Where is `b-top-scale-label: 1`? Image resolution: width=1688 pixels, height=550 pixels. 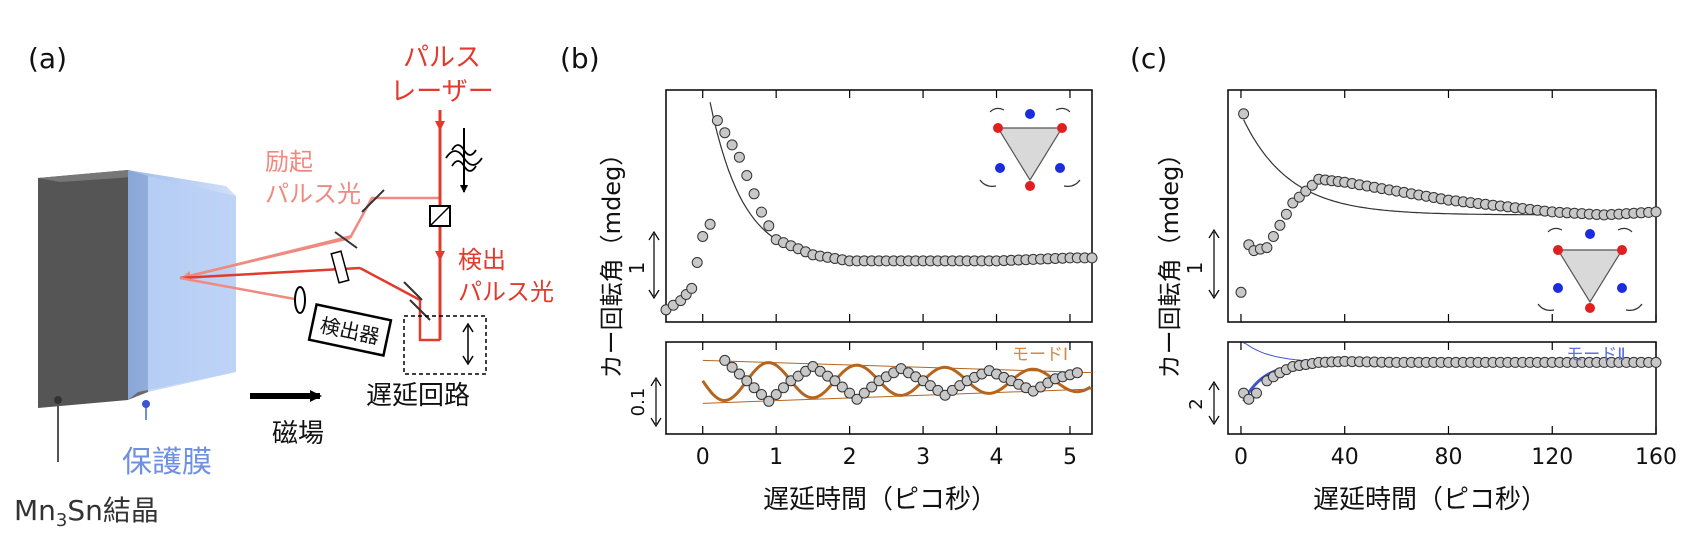 b-top-scale-label: 1 is located at coordinates (637, 268).